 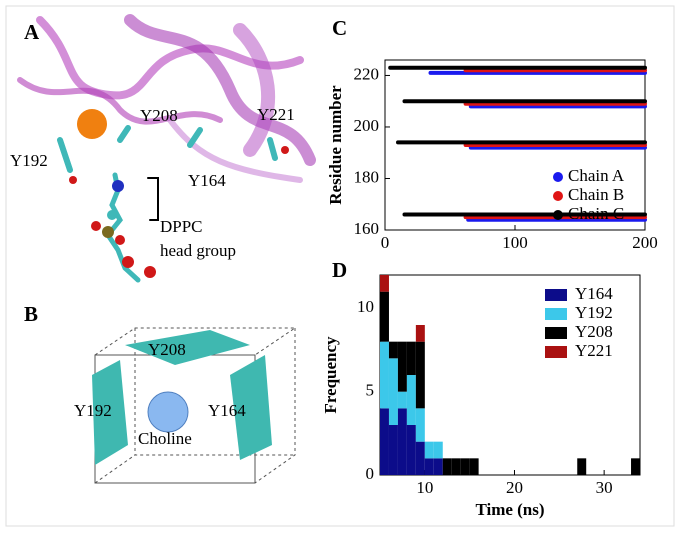 I want to click on x-axis-label: Time (ns), so click(x=509, y=509).